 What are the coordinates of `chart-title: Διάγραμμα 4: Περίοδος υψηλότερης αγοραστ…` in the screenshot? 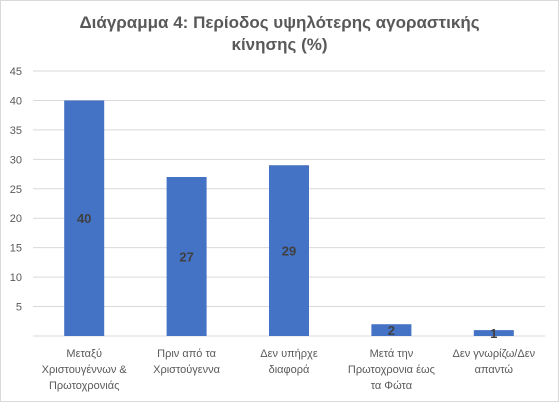 It's located at (279, 34).